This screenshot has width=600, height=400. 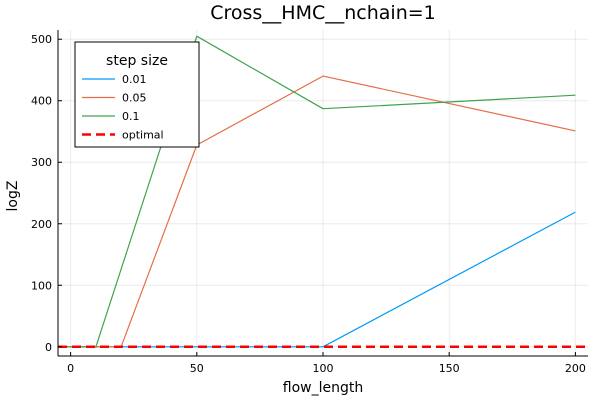 I want to click on legend: step size 0.01 0.05 0.1 optimal, so click(x=137, y=94).